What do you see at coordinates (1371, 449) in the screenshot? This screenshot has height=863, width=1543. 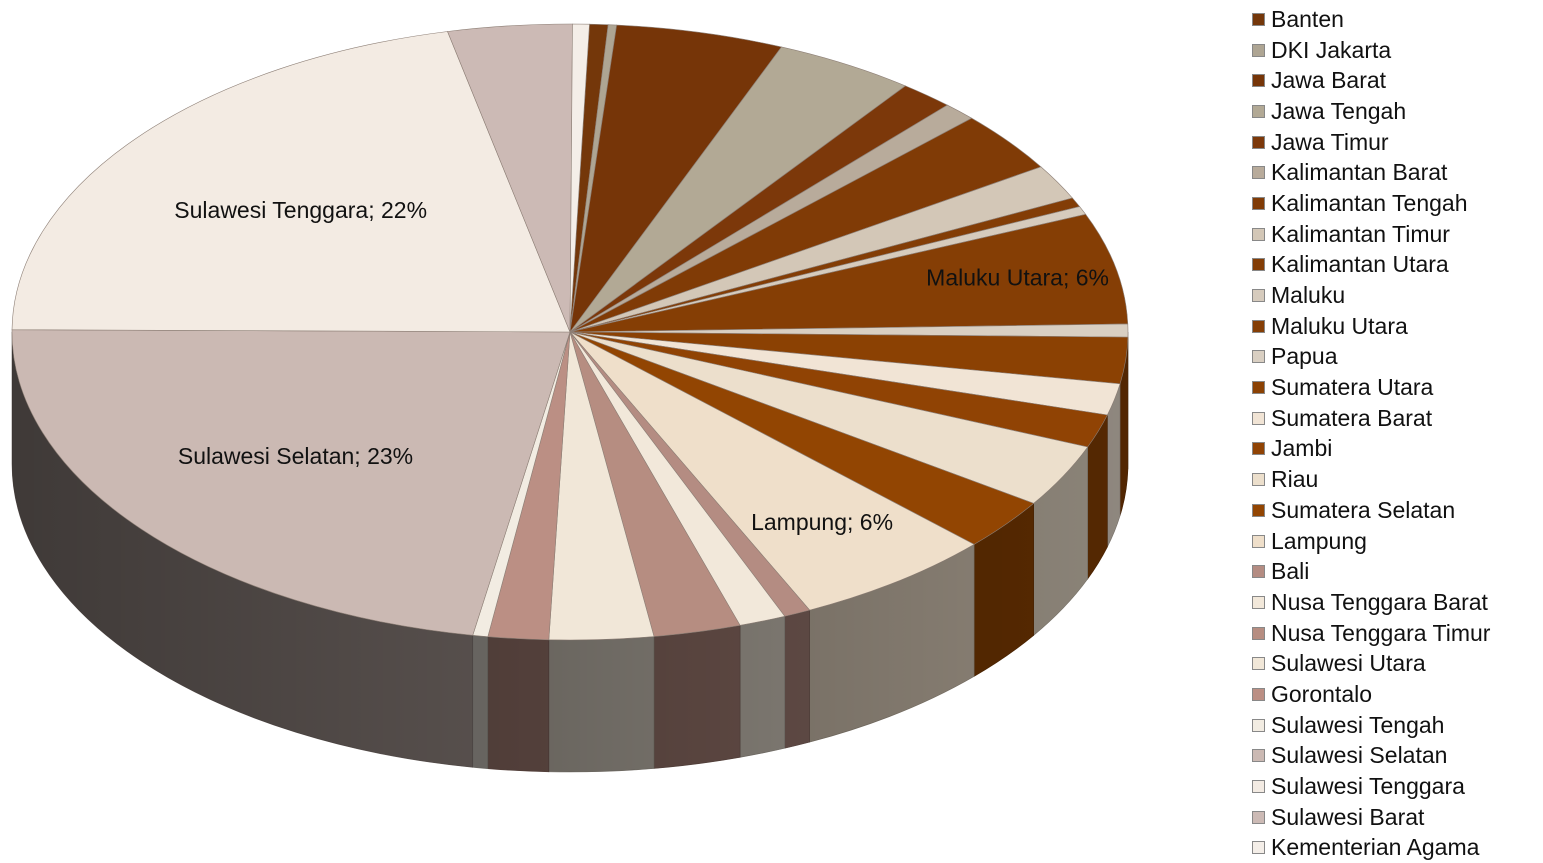 I see `legend-item-jambi: Jambi` at bounding box center [1371, 449].